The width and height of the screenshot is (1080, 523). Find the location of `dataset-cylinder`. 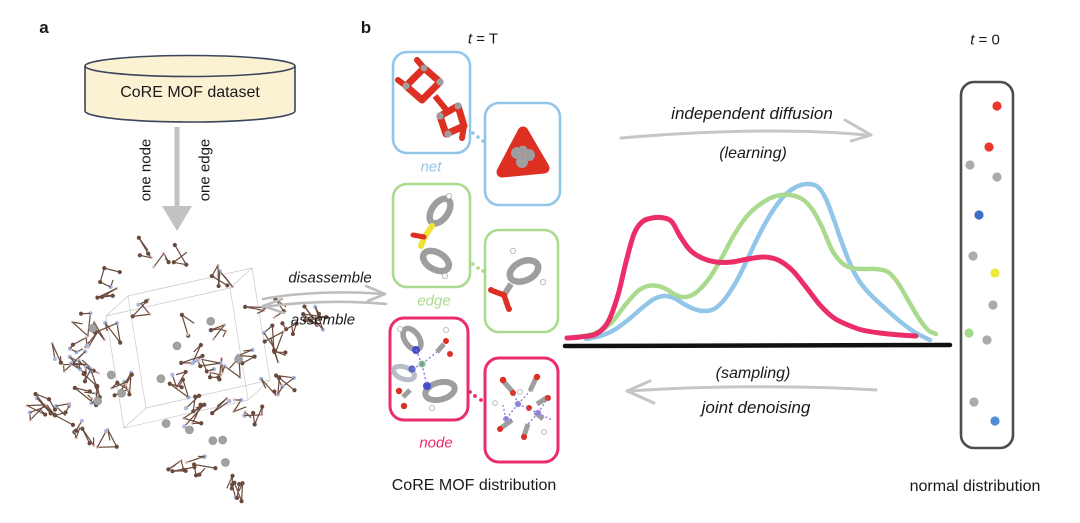

dataset-cylinder is located at coordinates (190, 88).